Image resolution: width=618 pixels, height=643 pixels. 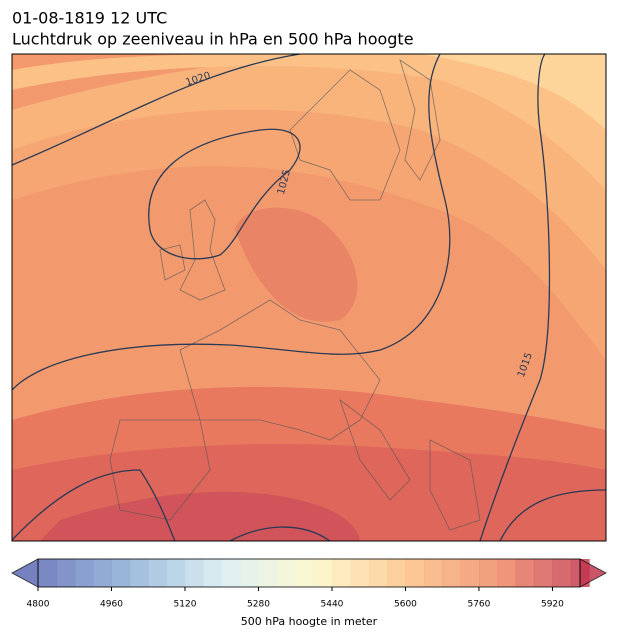 What do you see at coordinates (25, 573) in the screenshot?
I see `colorbar-extend-low` at bounding box center [25, 573].